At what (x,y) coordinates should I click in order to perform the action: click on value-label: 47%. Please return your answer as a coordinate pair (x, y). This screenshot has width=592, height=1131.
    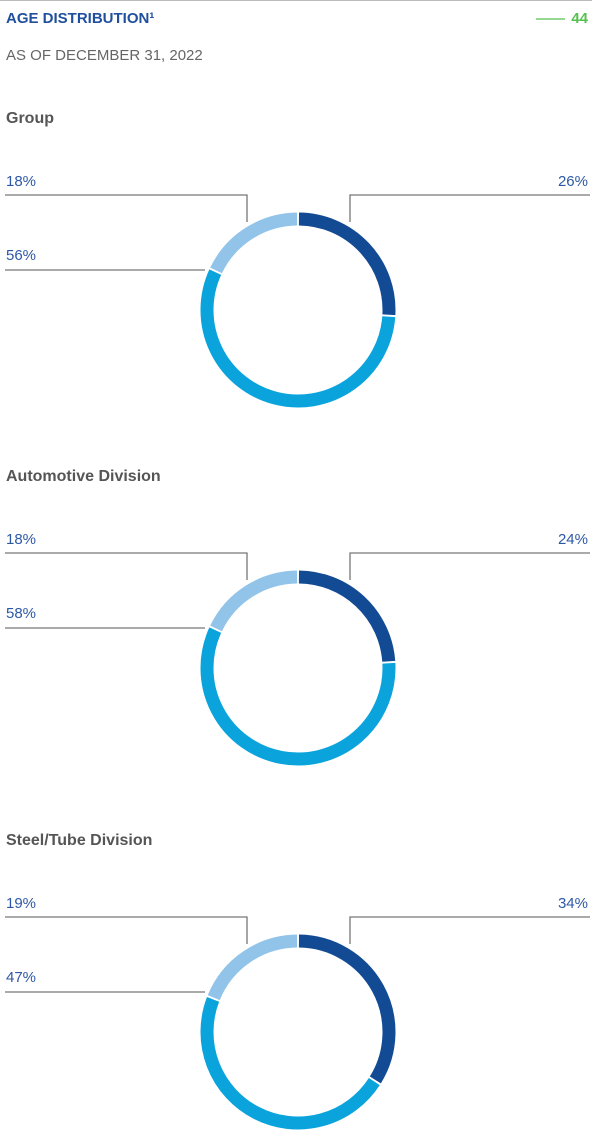
    Looking at the image, I should click on (21, 977).